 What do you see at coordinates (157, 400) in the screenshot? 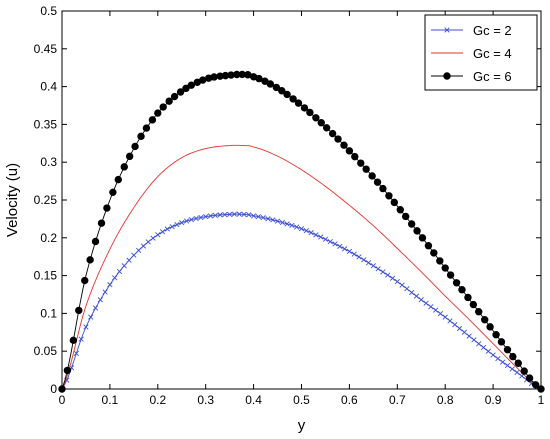
I see `x-tick-label: 0.2` at bounding box center [157, 400].